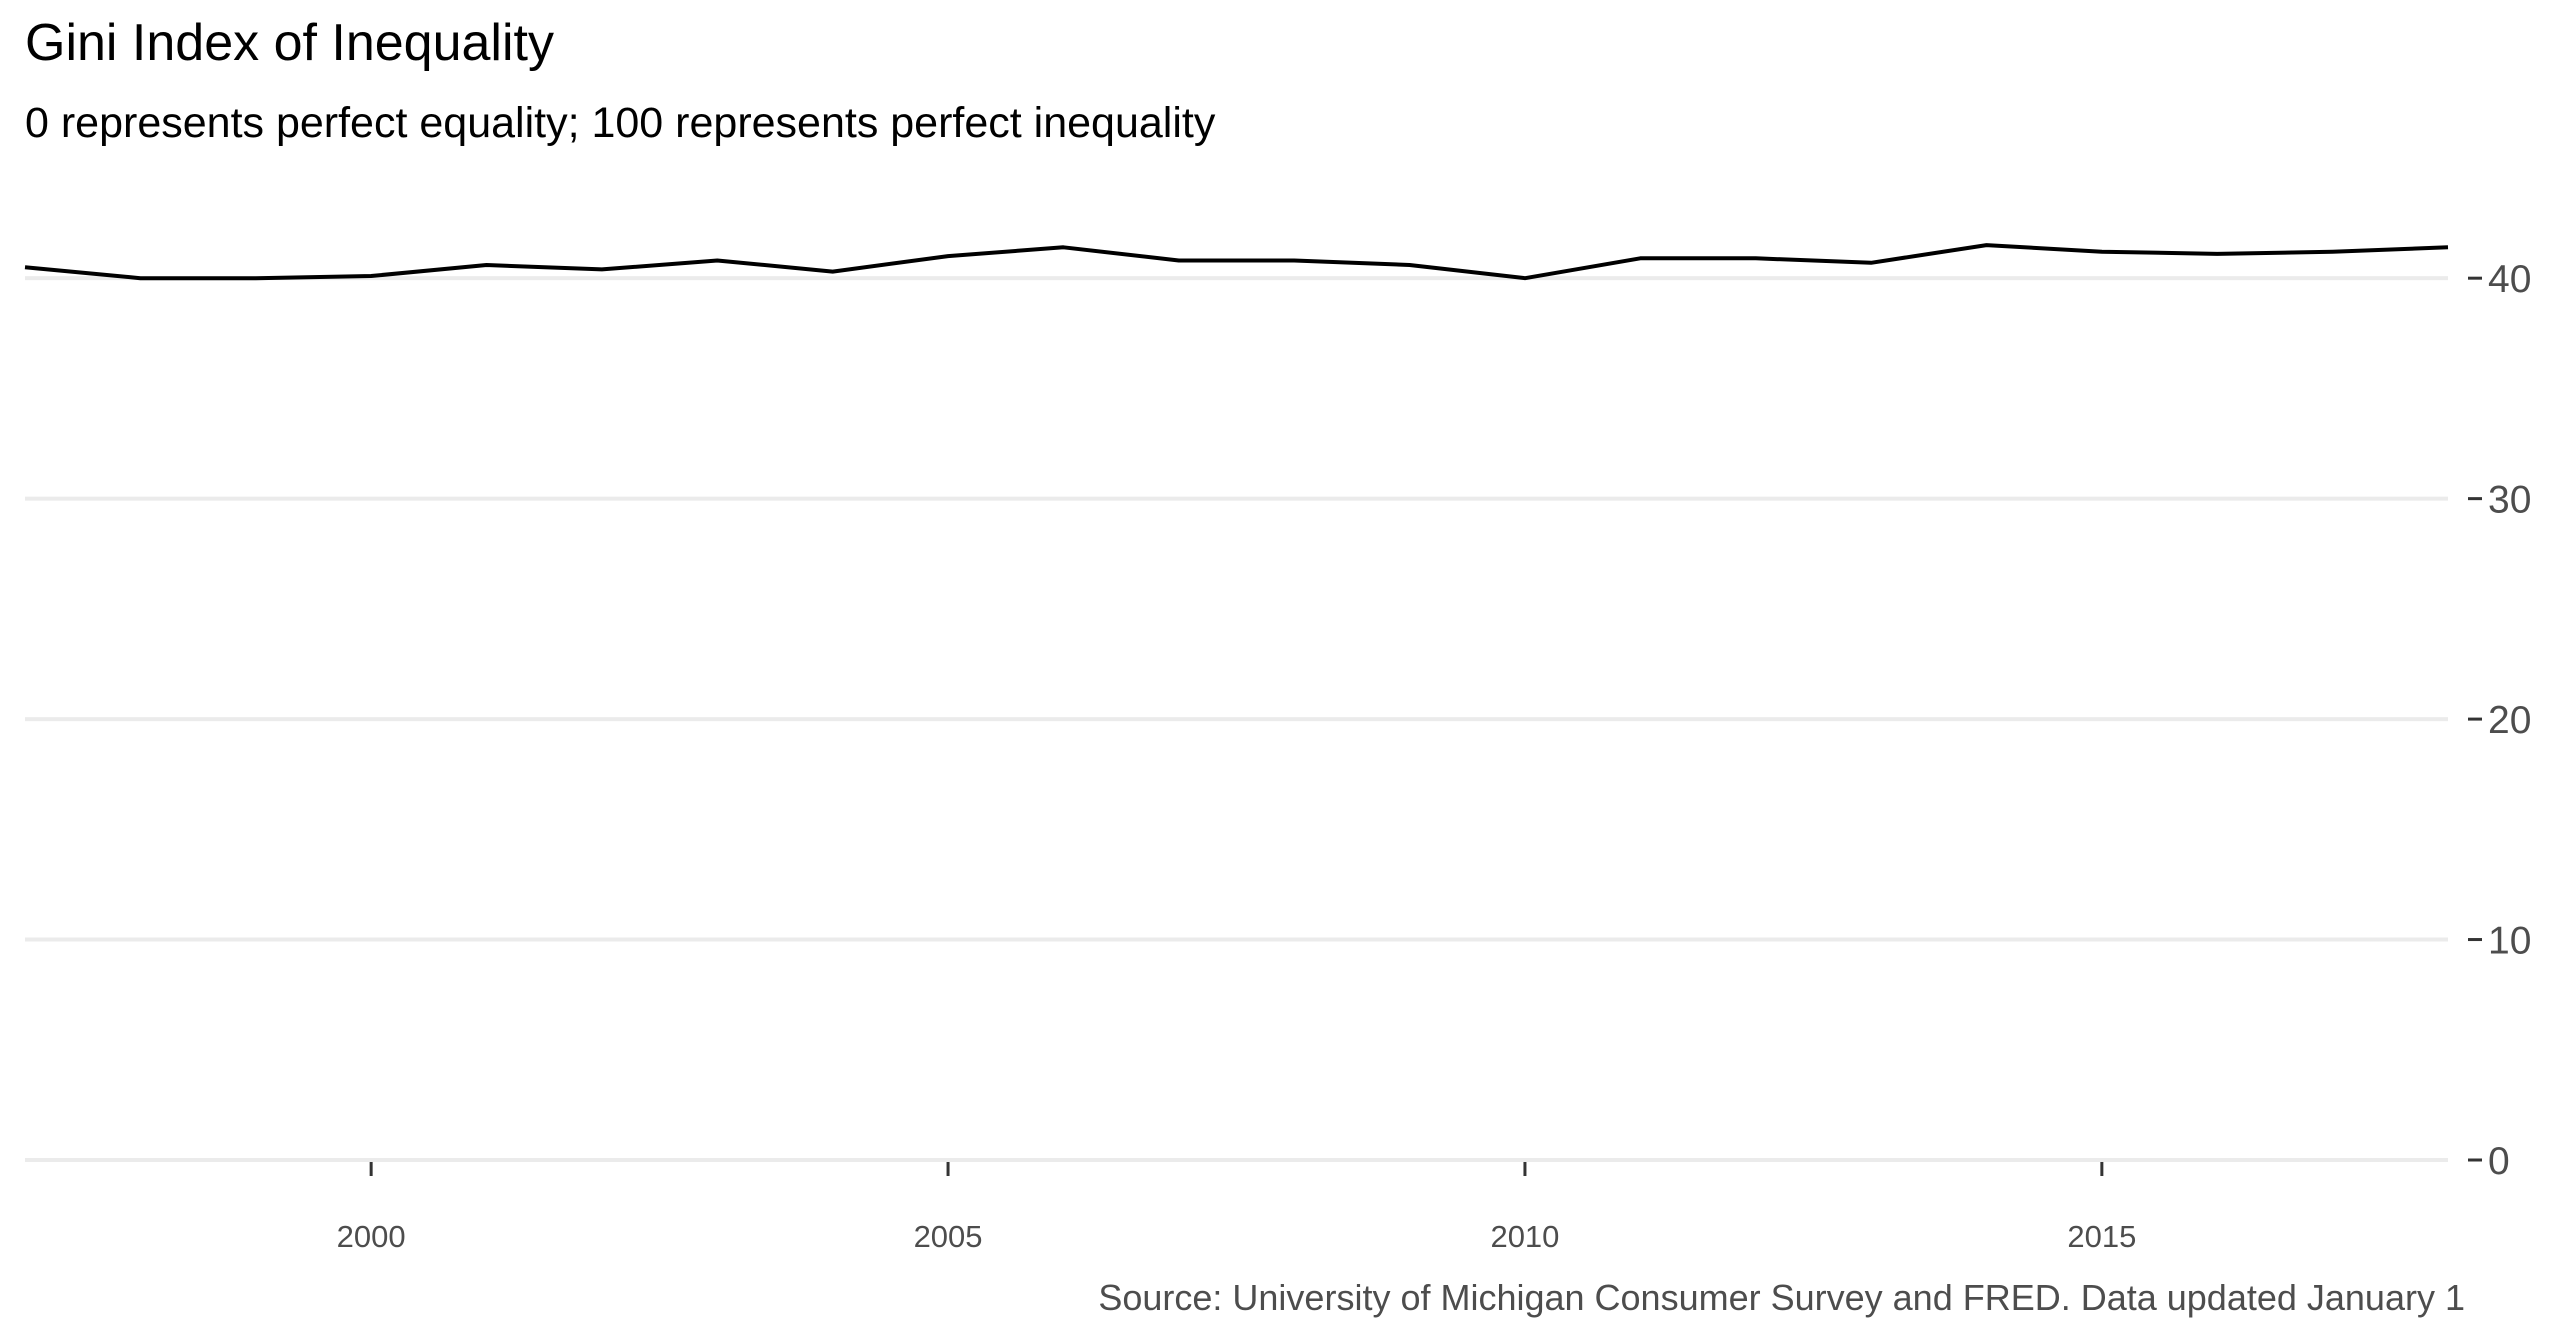 Image resolution: width=2560 pixels, height=1339 pixels. Describe the element at coordinates (2101, 1236) in the screenshot. I see `x-tick-label-2015: 2015` at that location.